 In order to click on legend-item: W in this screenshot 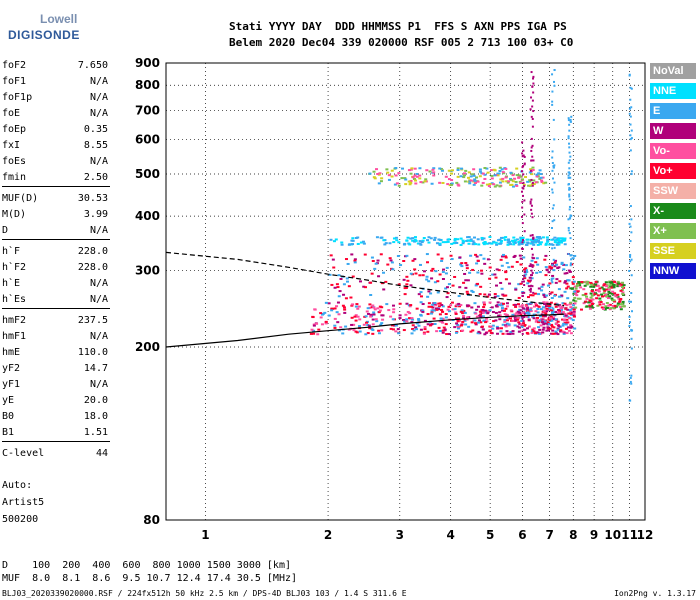, I will do `click(673, 131)`.